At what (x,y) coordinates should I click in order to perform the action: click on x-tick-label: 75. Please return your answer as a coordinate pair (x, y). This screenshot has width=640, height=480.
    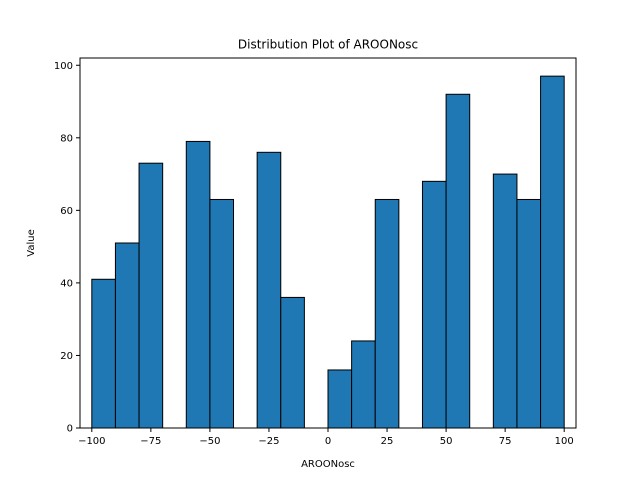
    Looking at the image, I should click on (505, 441).